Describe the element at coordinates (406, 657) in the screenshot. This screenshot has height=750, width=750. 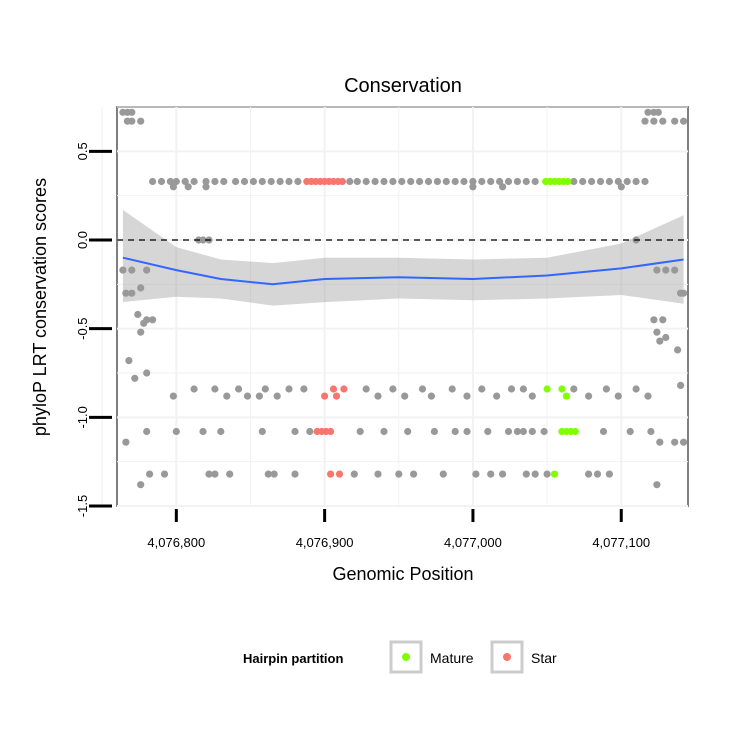
I see `legend-dot-mature` at that location.